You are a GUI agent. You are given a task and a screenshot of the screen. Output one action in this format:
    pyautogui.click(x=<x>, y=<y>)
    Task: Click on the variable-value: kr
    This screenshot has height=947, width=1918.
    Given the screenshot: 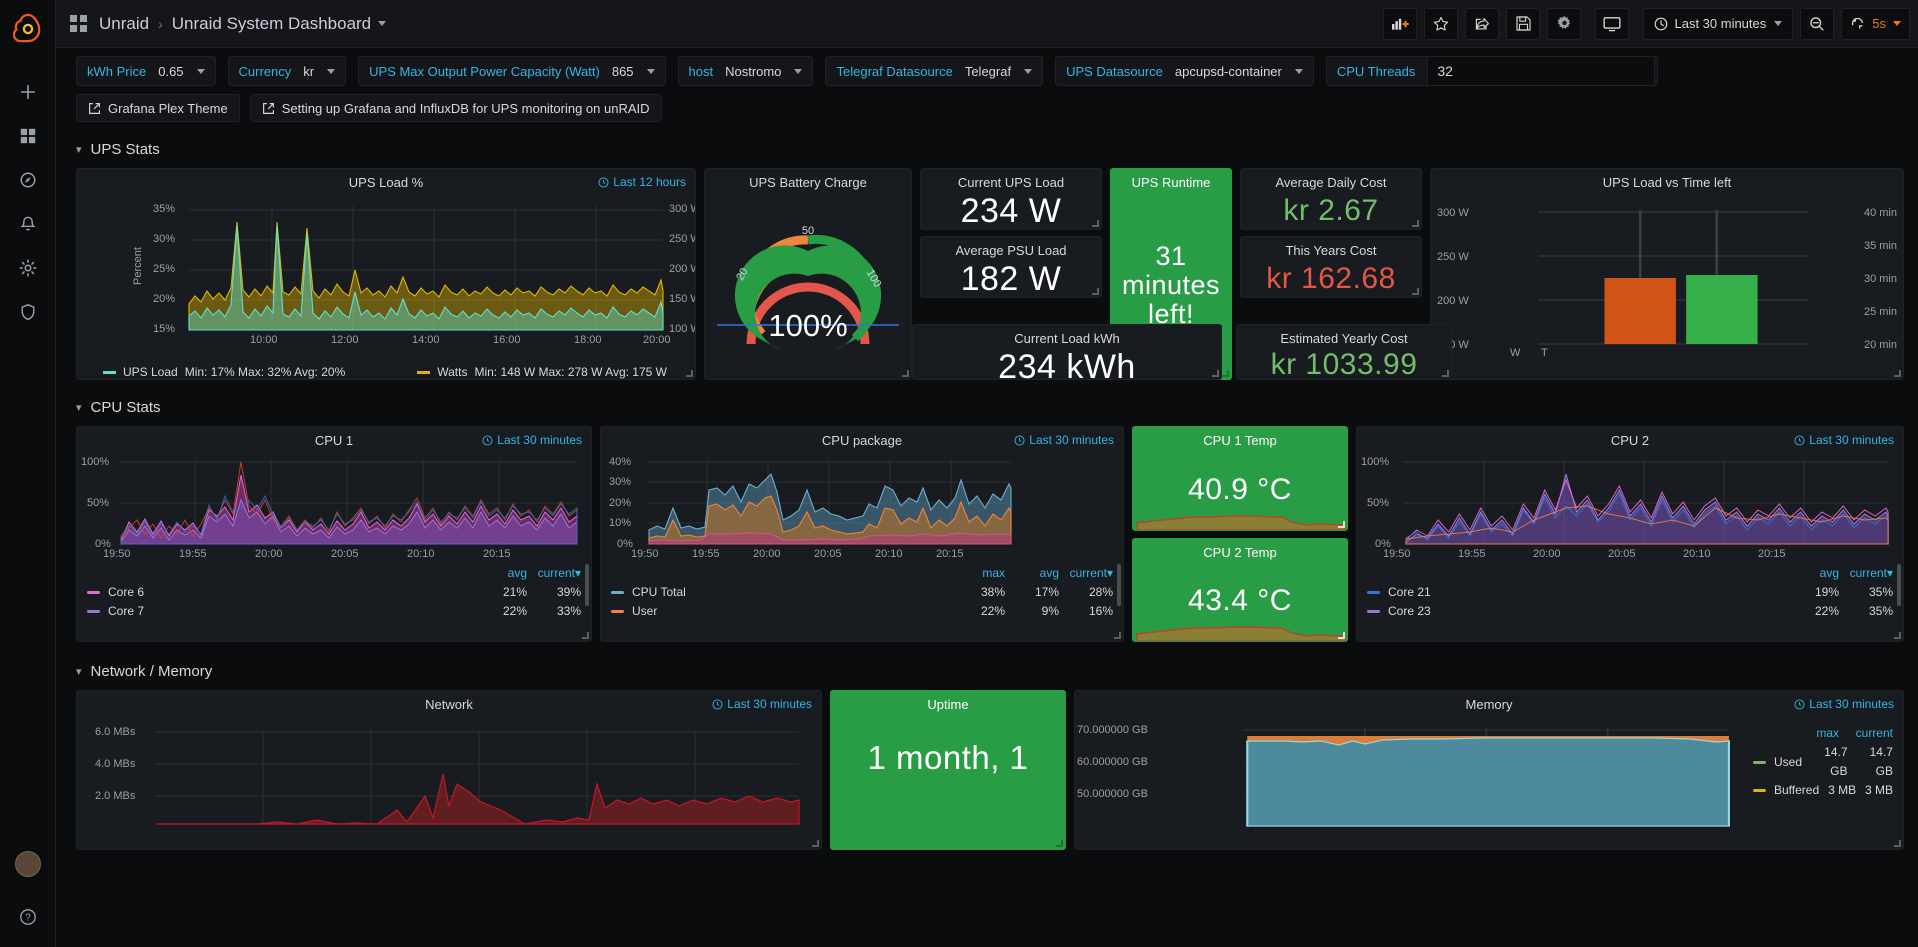 What is the action you would take?
    pyautogui.click(x=319, y=71)
    